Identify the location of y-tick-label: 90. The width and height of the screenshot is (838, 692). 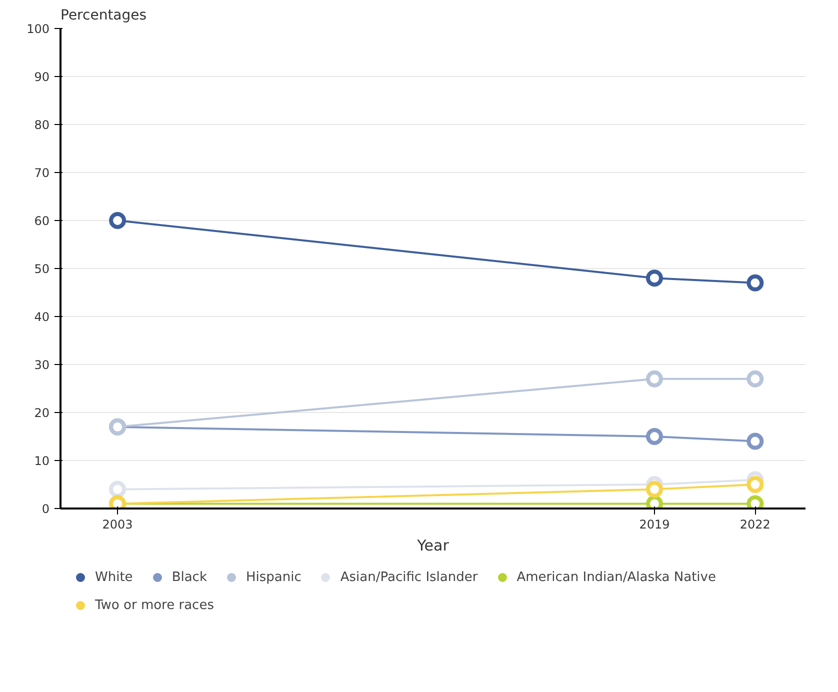
(42, 77).